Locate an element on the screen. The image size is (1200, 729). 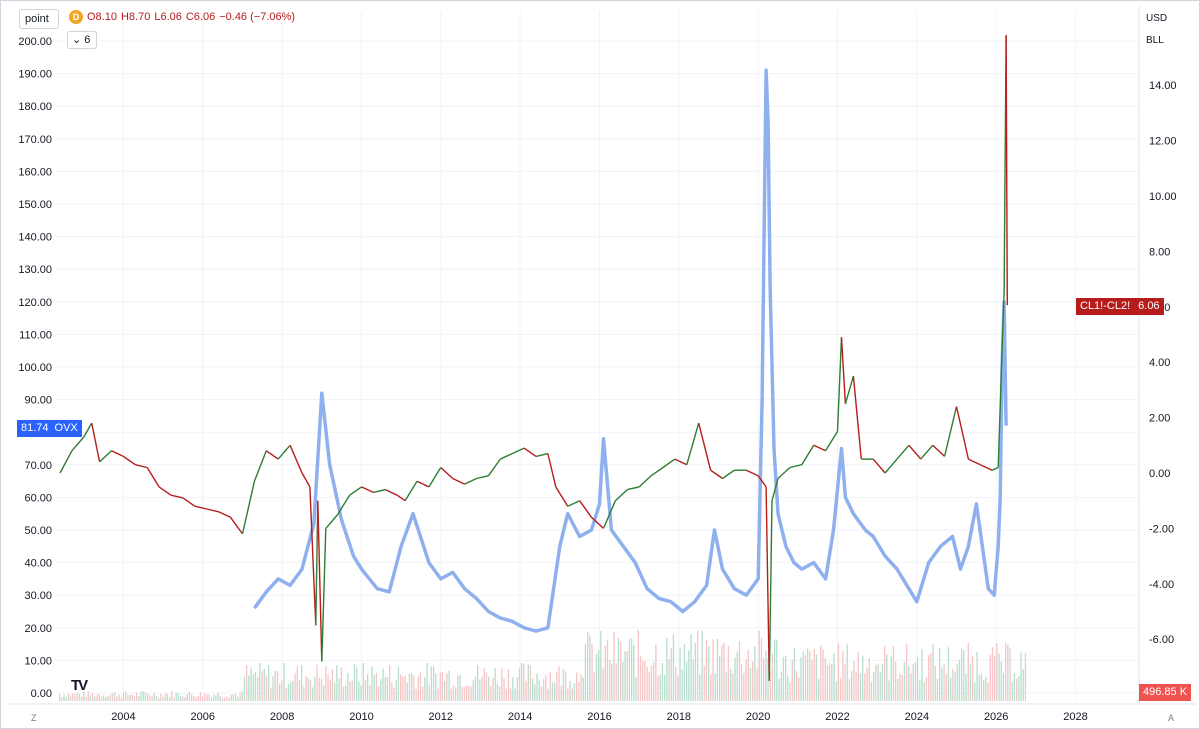
spread-price-tag: CL1!-CL2! 6.06 is located at coordinates (1120, 306).